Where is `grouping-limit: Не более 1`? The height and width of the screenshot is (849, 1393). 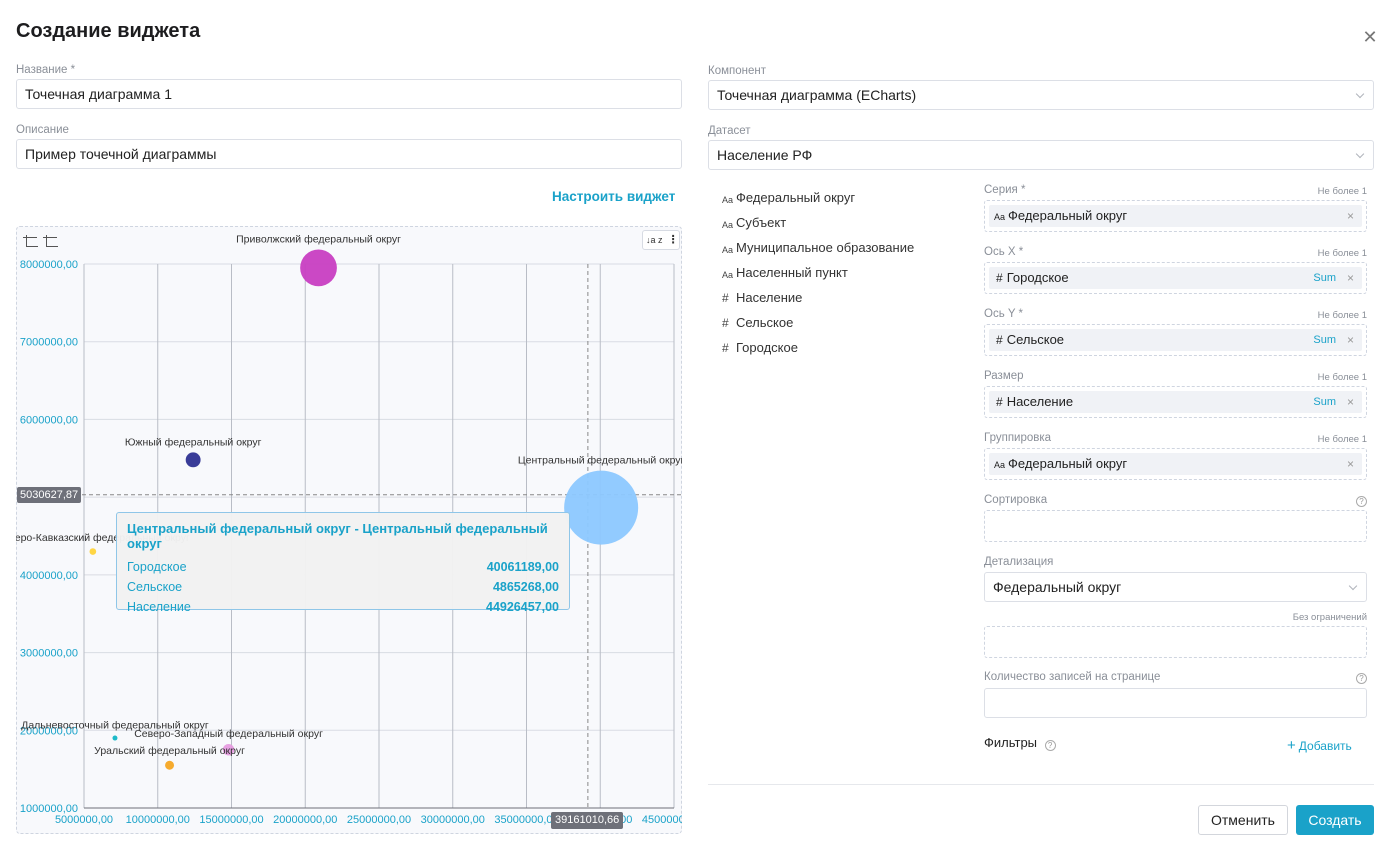 grouping-limit: Не более 1 is located at coordinates (1342, 439).